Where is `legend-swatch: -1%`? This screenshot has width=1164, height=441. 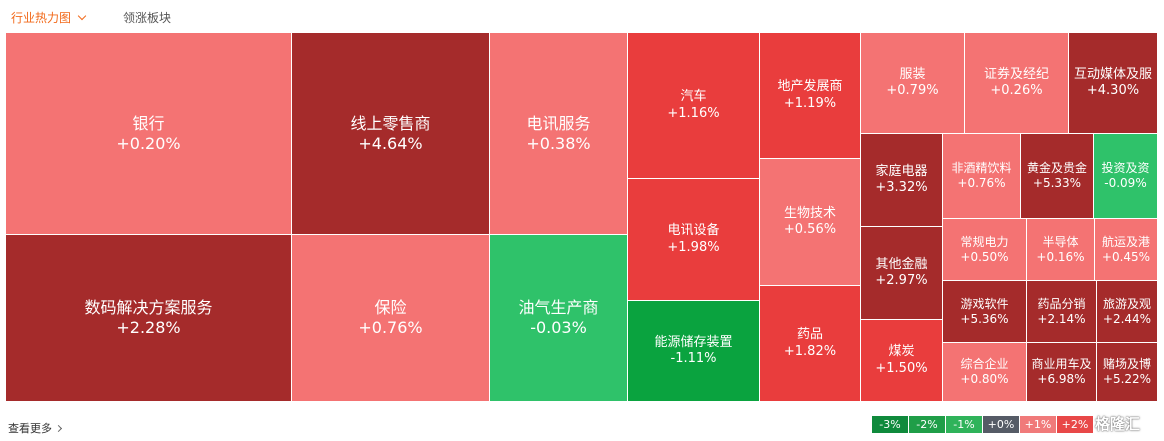 legend-swatch: -1% is located at coordinates (964, 424).